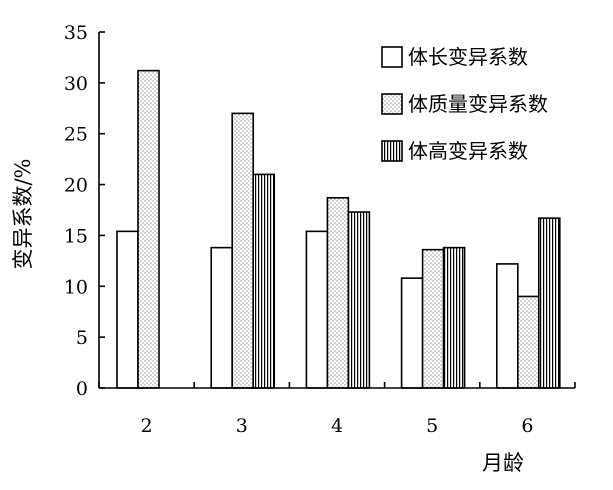 The width and height of the screenshot is (613, 490). Describe the element at coordinates (527, 426) in the screenshot. I see `x-tick-label: 6` at that location.